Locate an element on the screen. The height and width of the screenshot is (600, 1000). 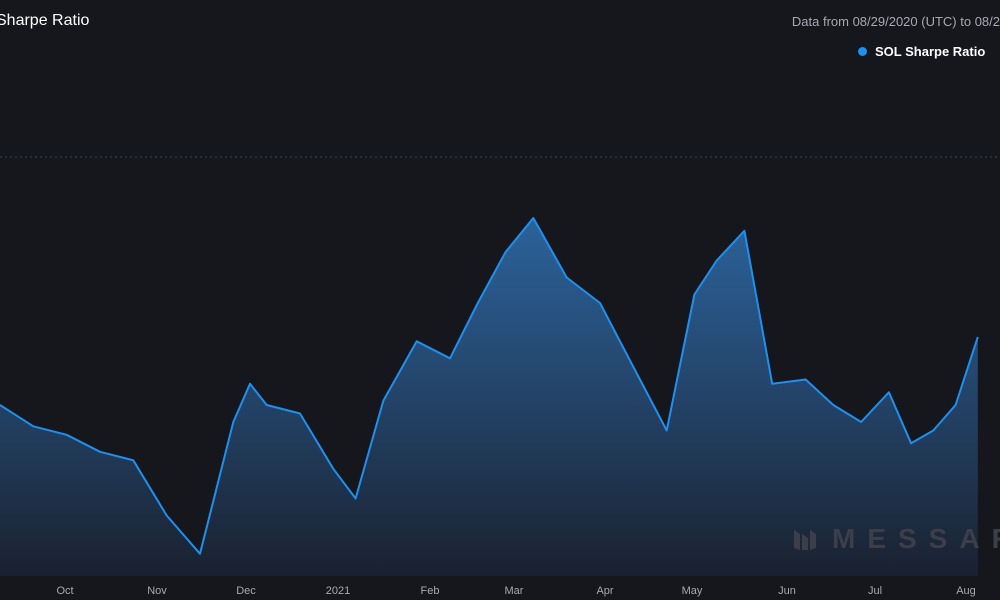
x-tick-label: Jul is located at coordinates (875, 591).